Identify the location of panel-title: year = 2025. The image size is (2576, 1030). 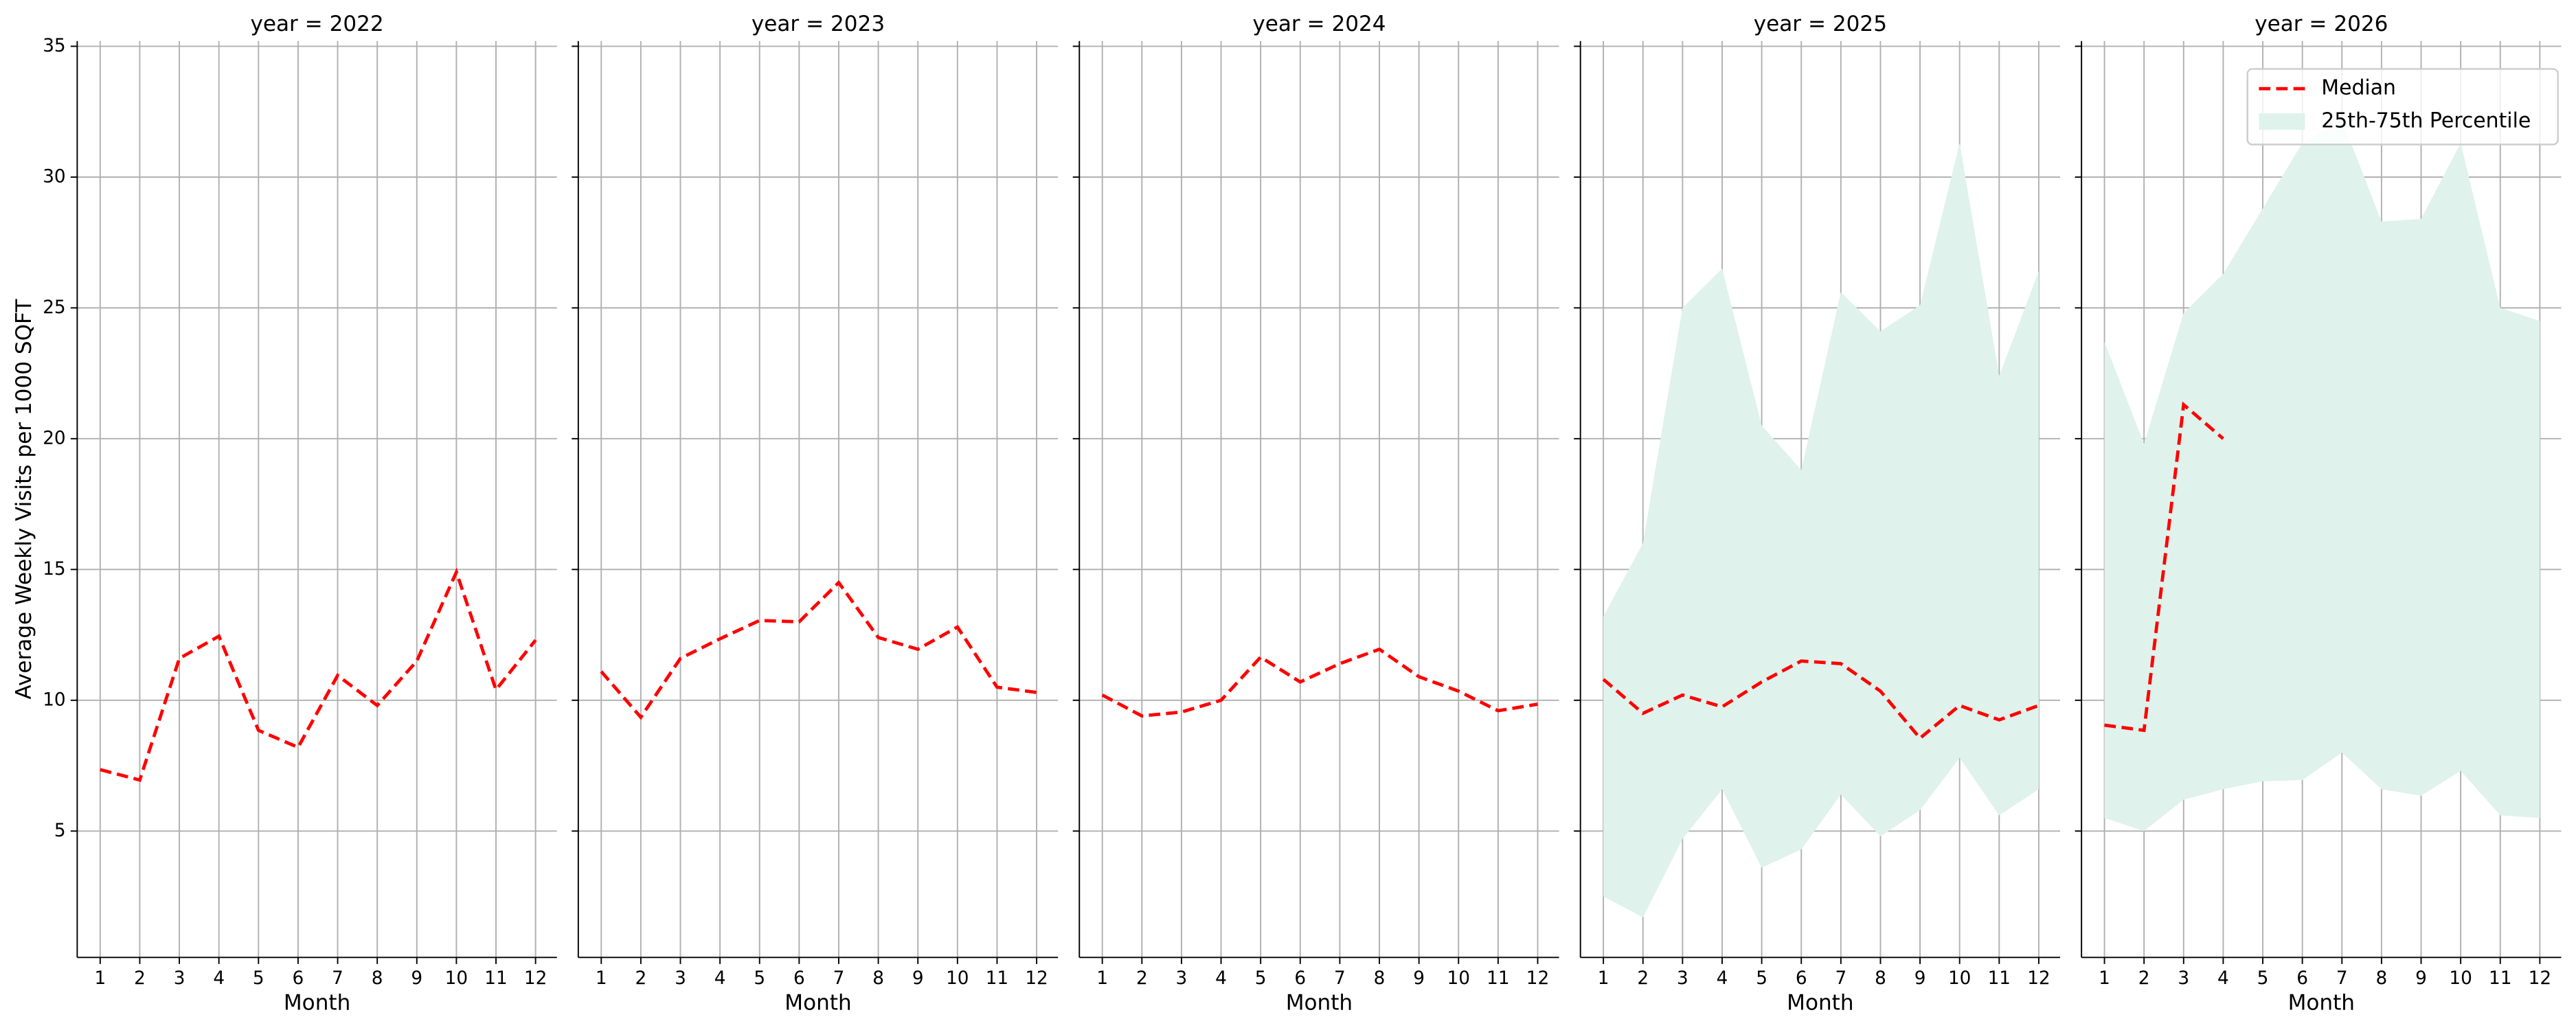
(1820, 24).